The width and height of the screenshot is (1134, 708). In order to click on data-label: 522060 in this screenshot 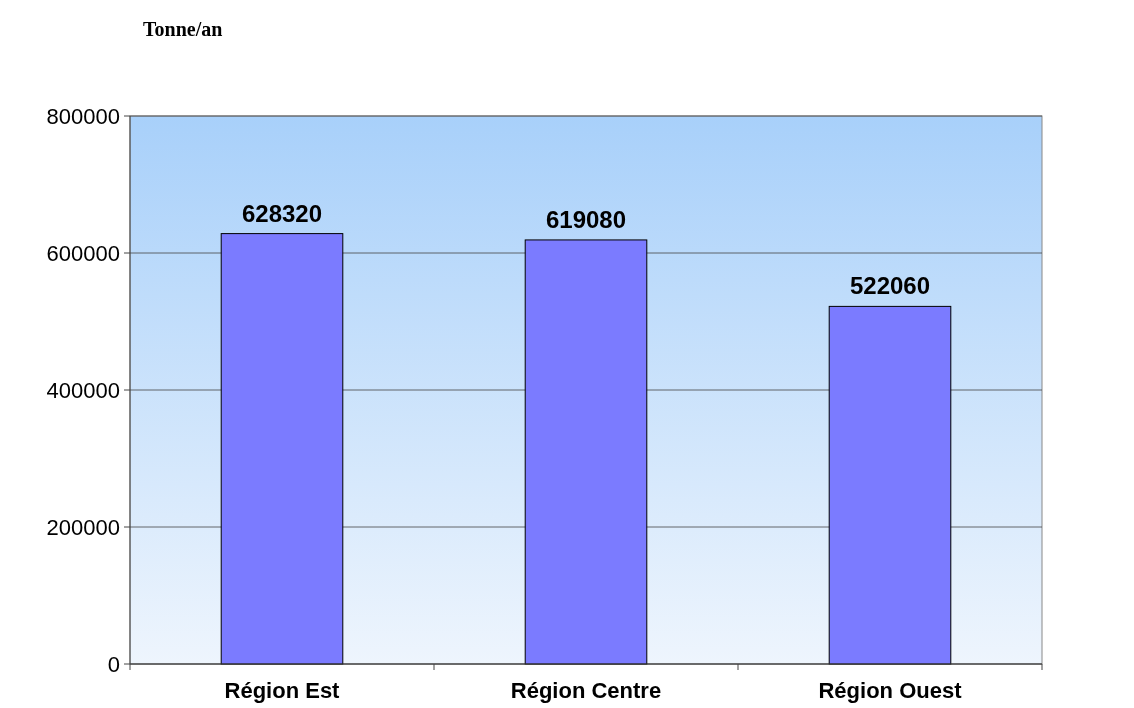, I will do `click(890, 286)`.